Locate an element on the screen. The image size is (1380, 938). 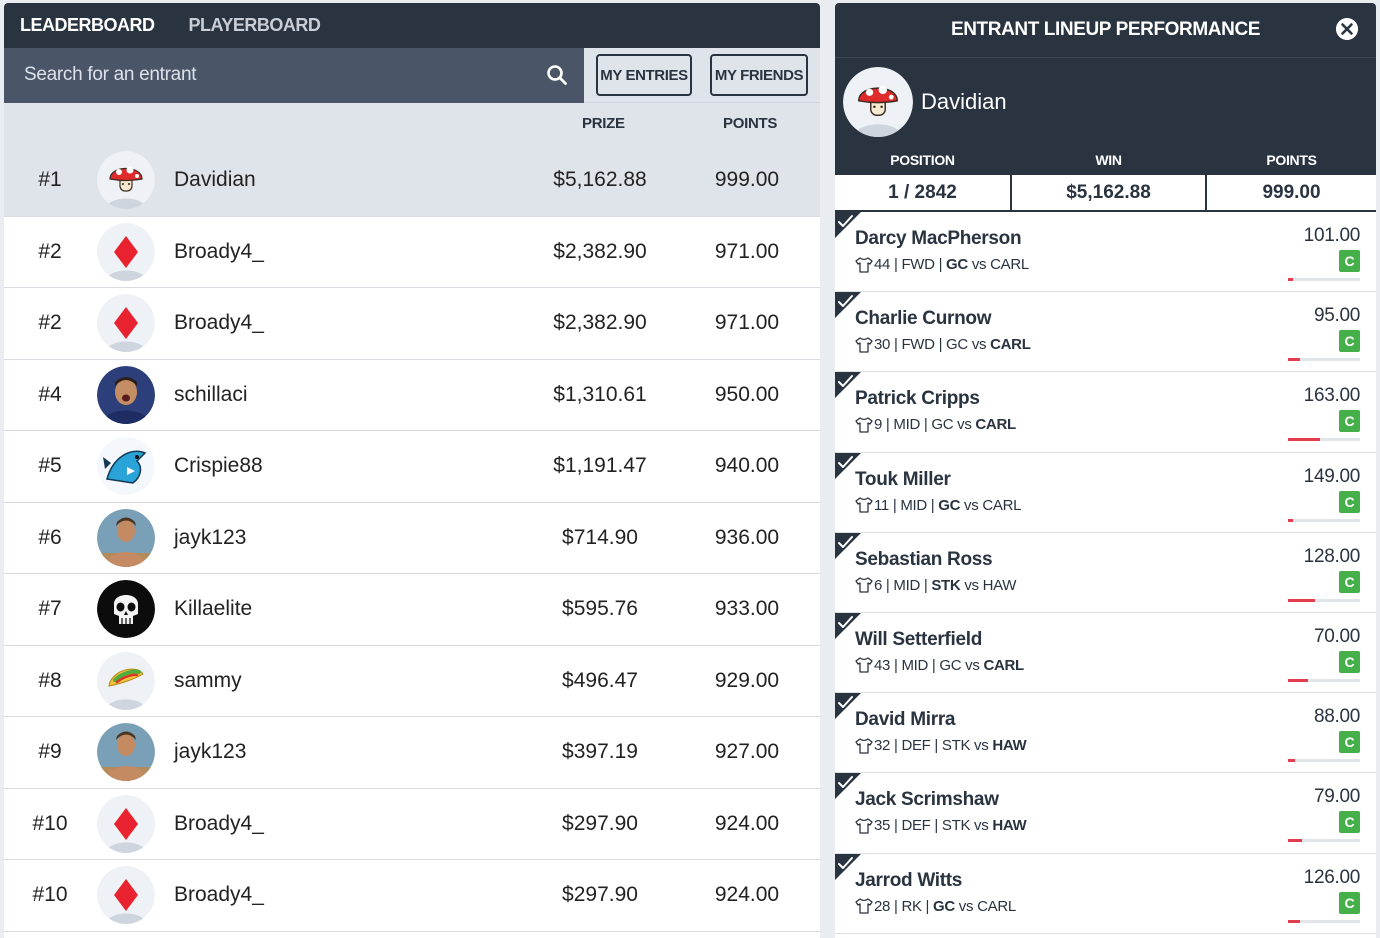
player-details: 11 | MID | GC vs CARL is located at coordinates (938, 505).